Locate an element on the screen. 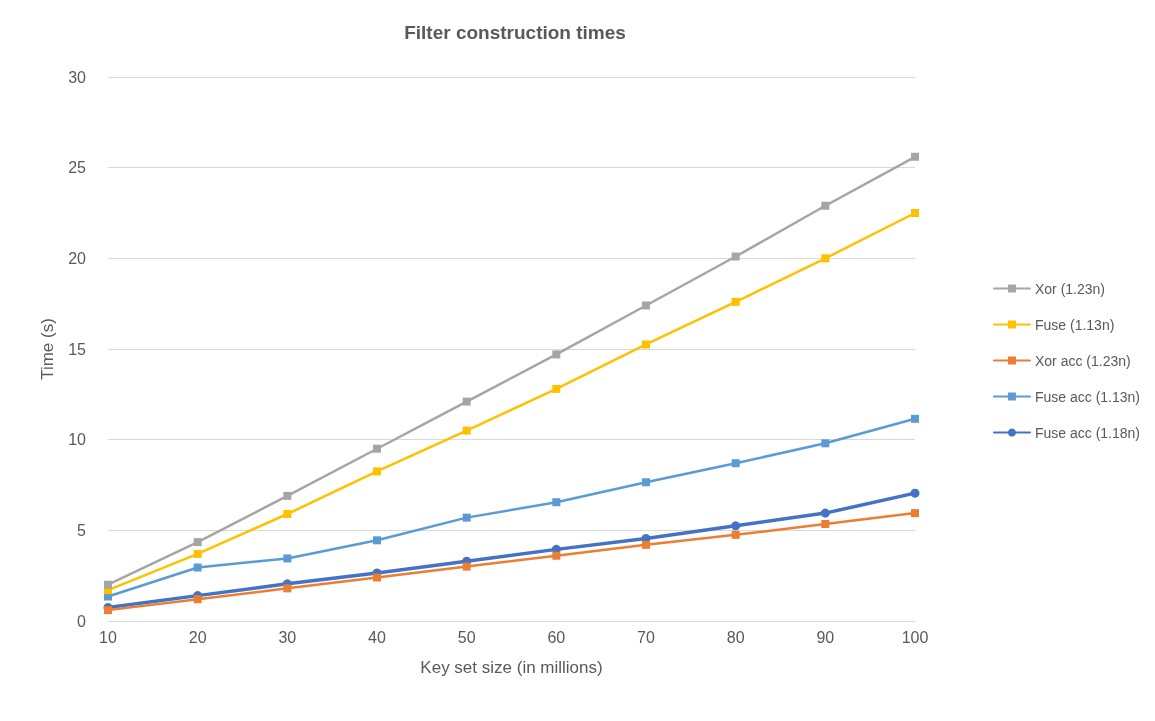 The height and width of the screenshot is (721, 1155). x-tick-label: 80 is located at coordinates (735, 637).